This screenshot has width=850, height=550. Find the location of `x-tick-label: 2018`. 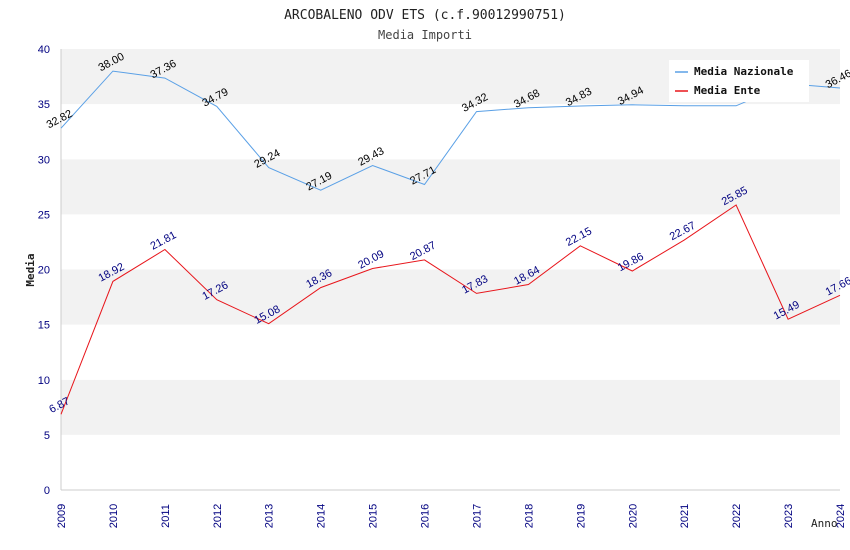

x-tick-label: 2018 is located at coordinates (529, 516).